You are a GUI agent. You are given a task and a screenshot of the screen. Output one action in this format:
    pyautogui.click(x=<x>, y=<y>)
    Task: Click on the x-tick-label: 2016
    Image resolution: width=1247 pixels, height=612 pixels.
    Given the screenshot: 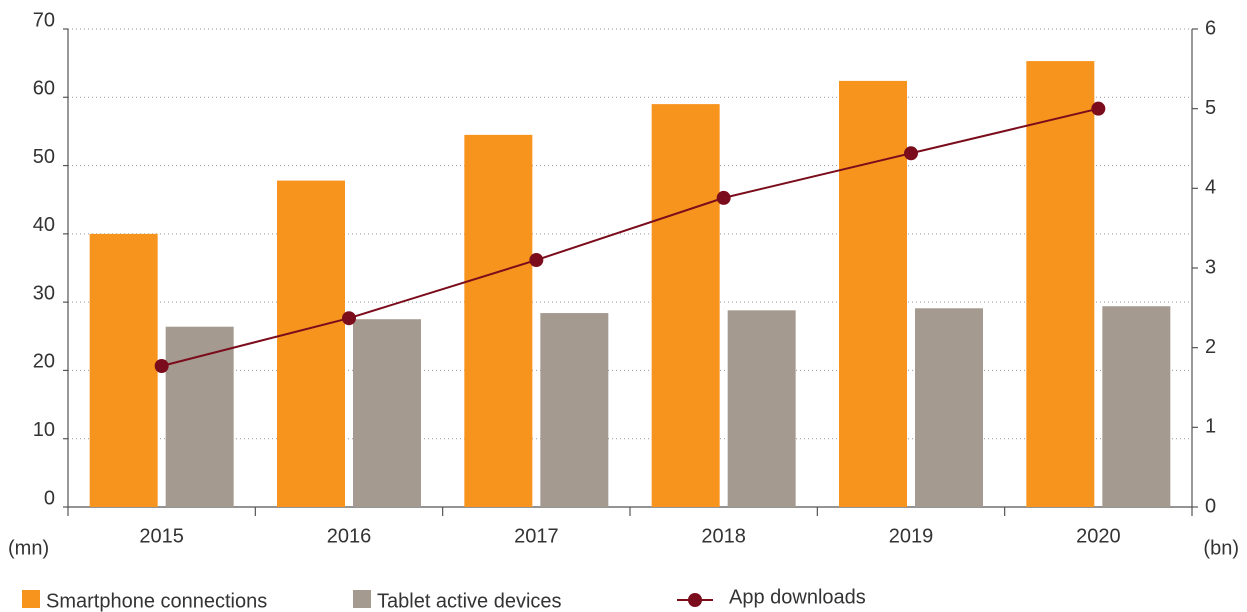 What is the action you would take?
    pyautogui.click(x=349, y=536)
    